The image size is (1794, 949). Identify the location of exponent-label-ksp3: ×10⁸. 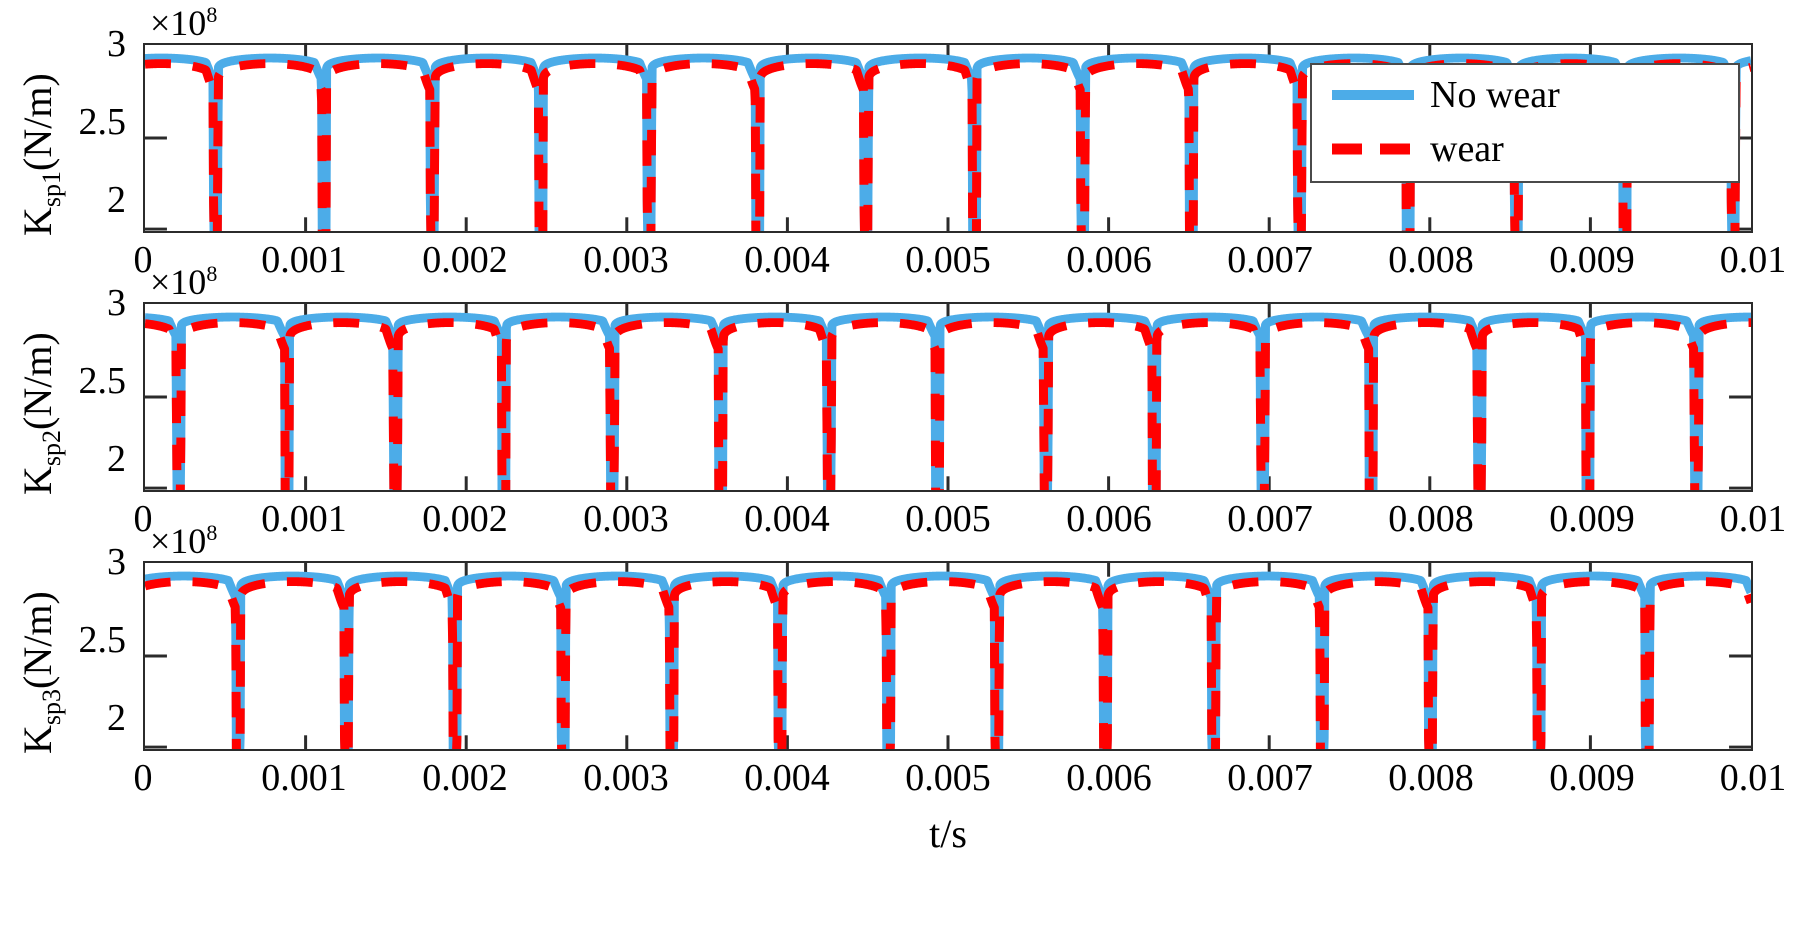
(183, 541).